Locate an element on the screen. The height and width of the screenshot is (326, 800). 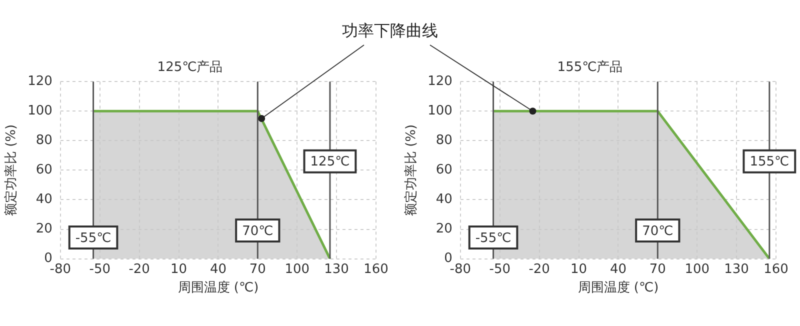
chart-title: 155℃产品 is located at coordinates (590, 68).